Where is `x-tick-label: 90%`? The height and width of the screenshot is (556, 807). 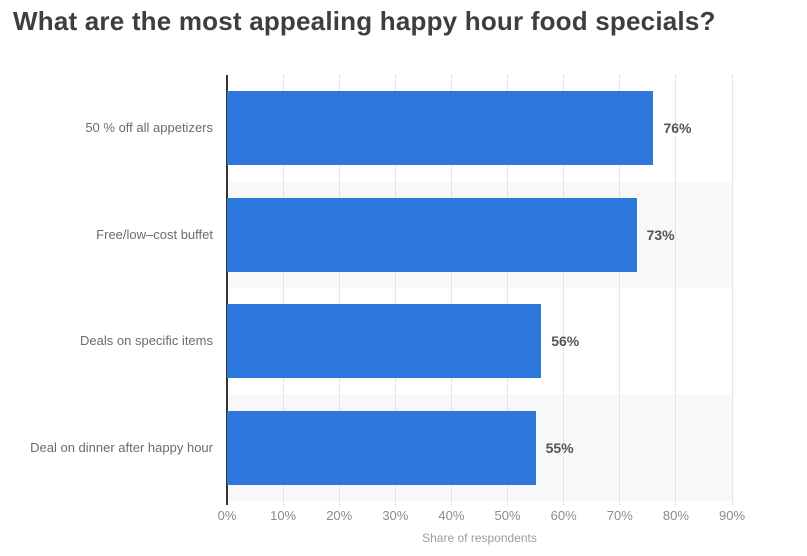 x-tick-label: 90% is located at coordinates (732, 515).